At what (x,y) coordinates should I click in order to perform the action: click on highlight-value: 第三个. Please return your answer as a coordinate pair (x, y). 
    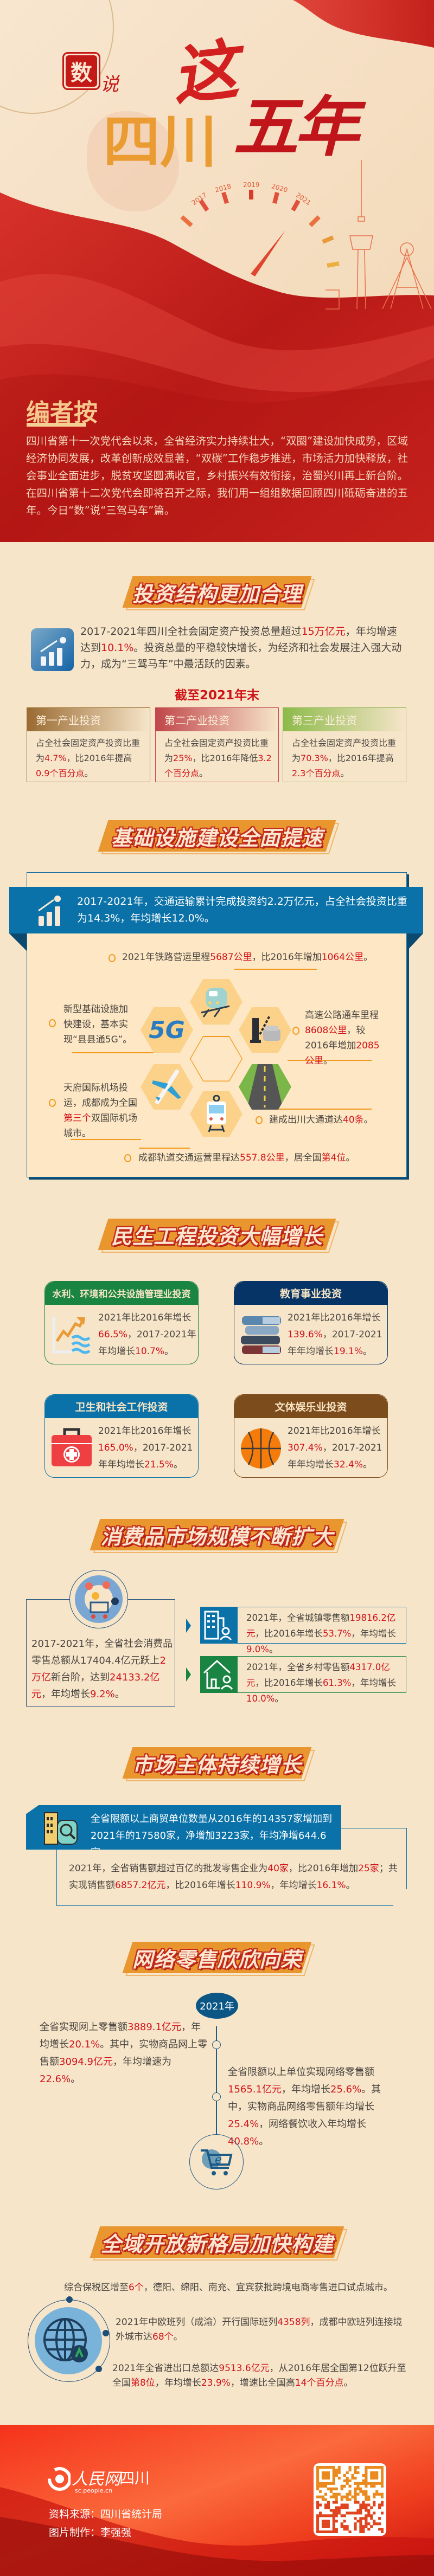
    Looking at the image, I should click on (77, 1118).